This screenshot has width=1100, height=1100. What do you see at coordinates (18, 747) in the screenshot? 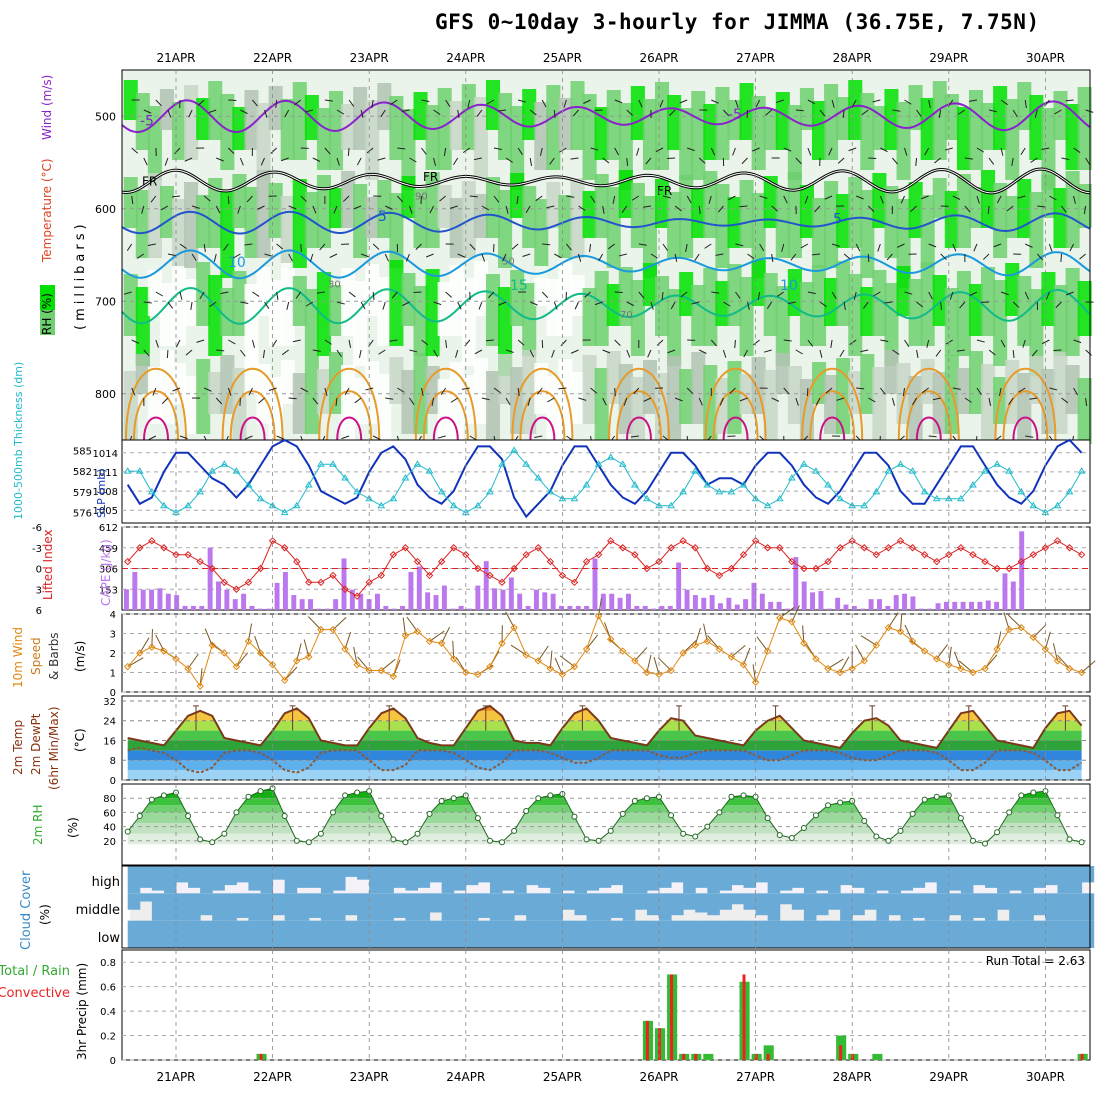
I see `temp2m-axis-label: 2m Temp` at bounding box center [18, 747].